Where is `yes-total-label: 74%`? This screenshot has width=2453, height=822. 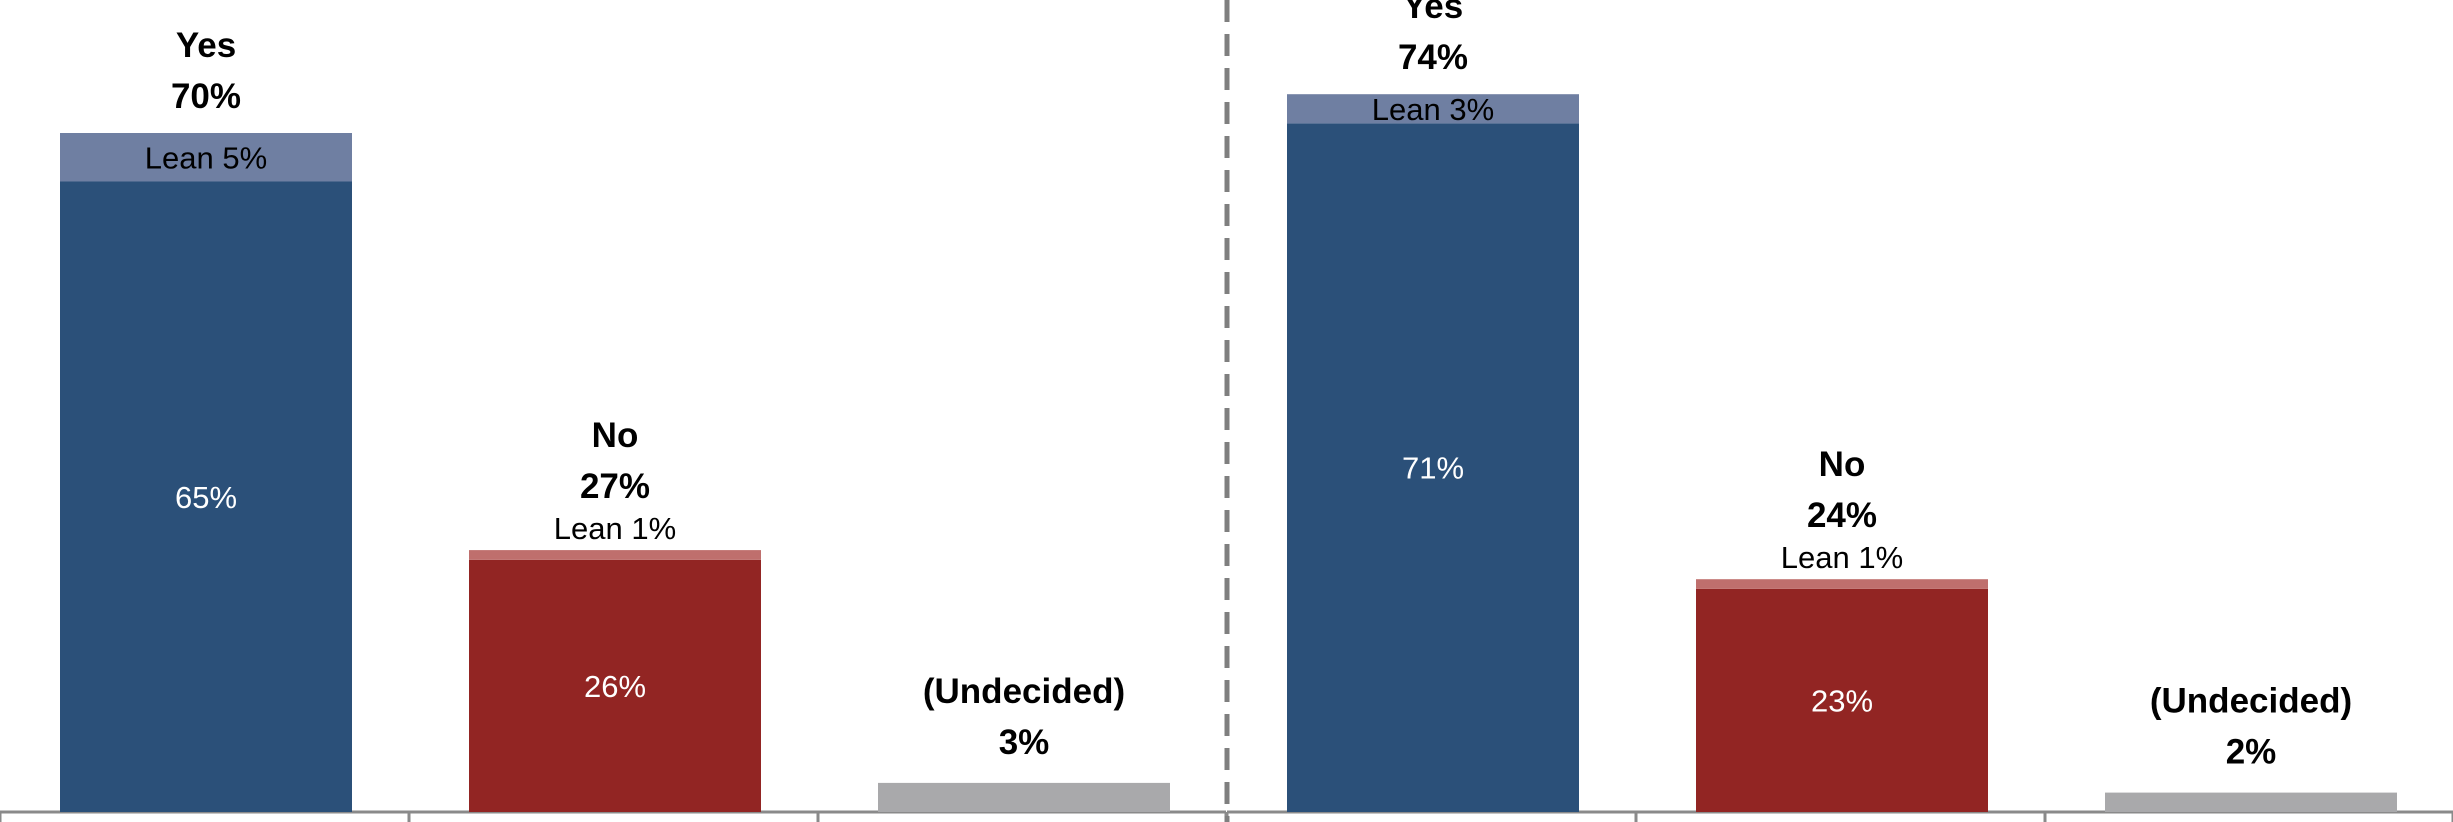 yes-total-label: 74% is located at coordinates (1433, 57).